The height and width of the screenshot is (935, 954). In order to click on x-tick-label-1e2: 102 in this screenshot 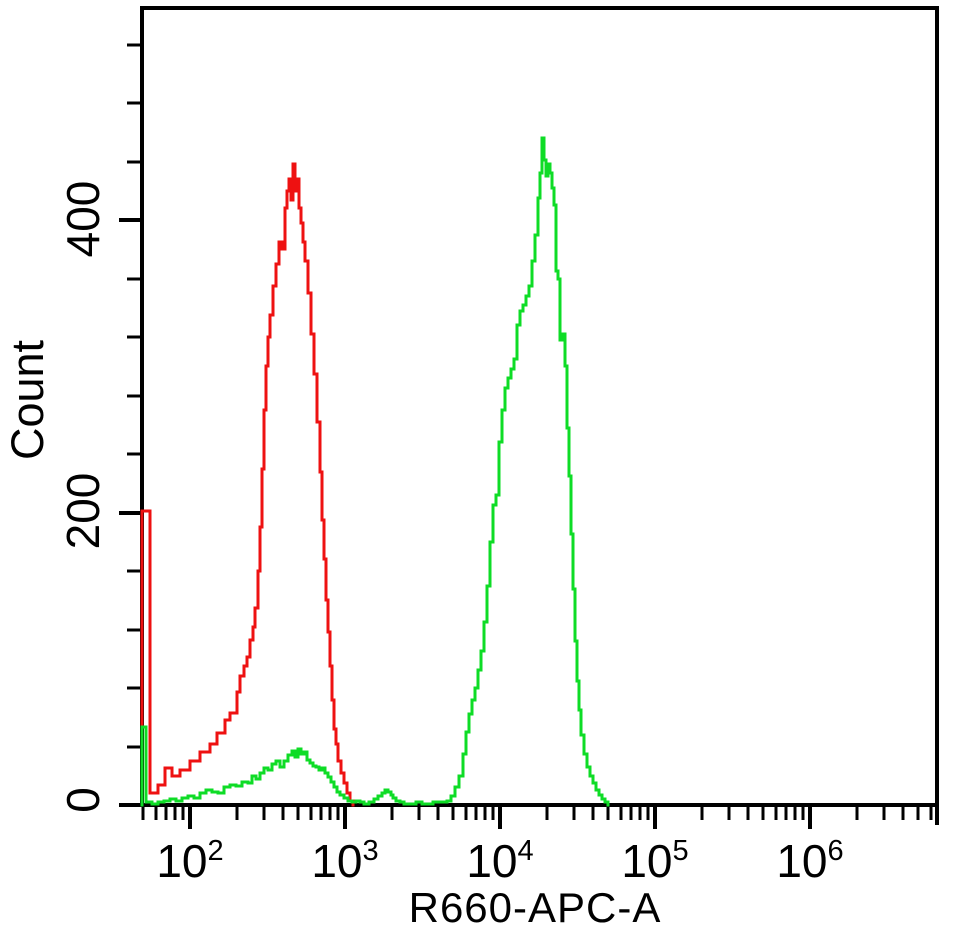, I will do `click(190, 863)`.